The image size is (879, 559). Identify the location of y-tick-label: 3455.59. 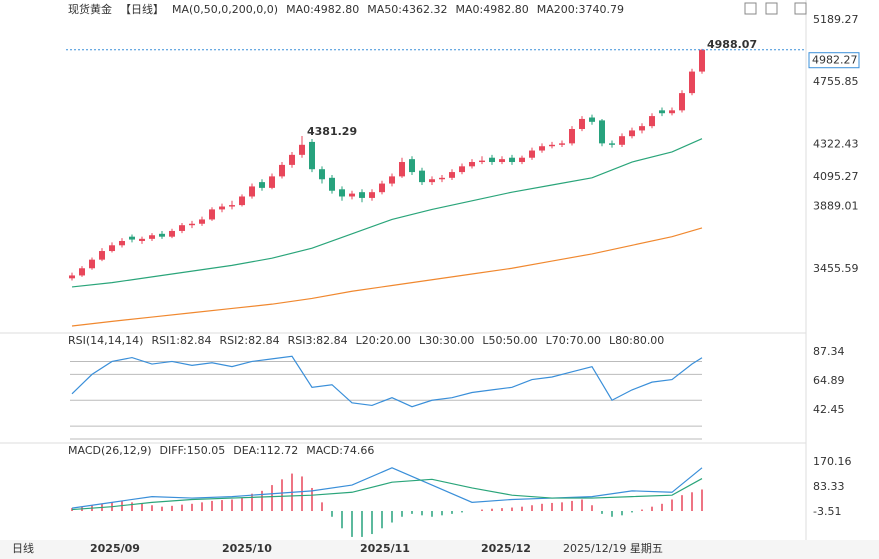
(836, 268).